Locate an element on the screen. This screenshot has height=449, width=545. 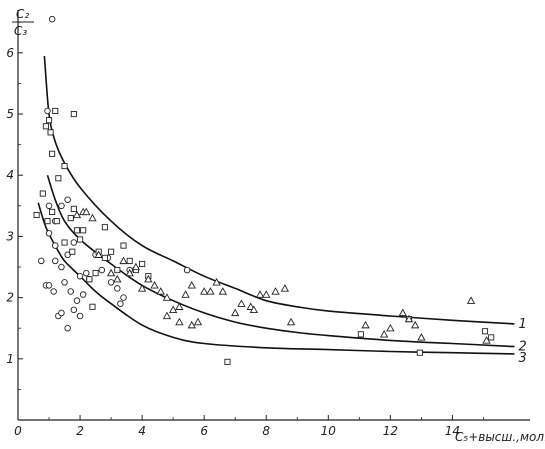
y-tick-label: 5 is located at coordinates (10, 114).